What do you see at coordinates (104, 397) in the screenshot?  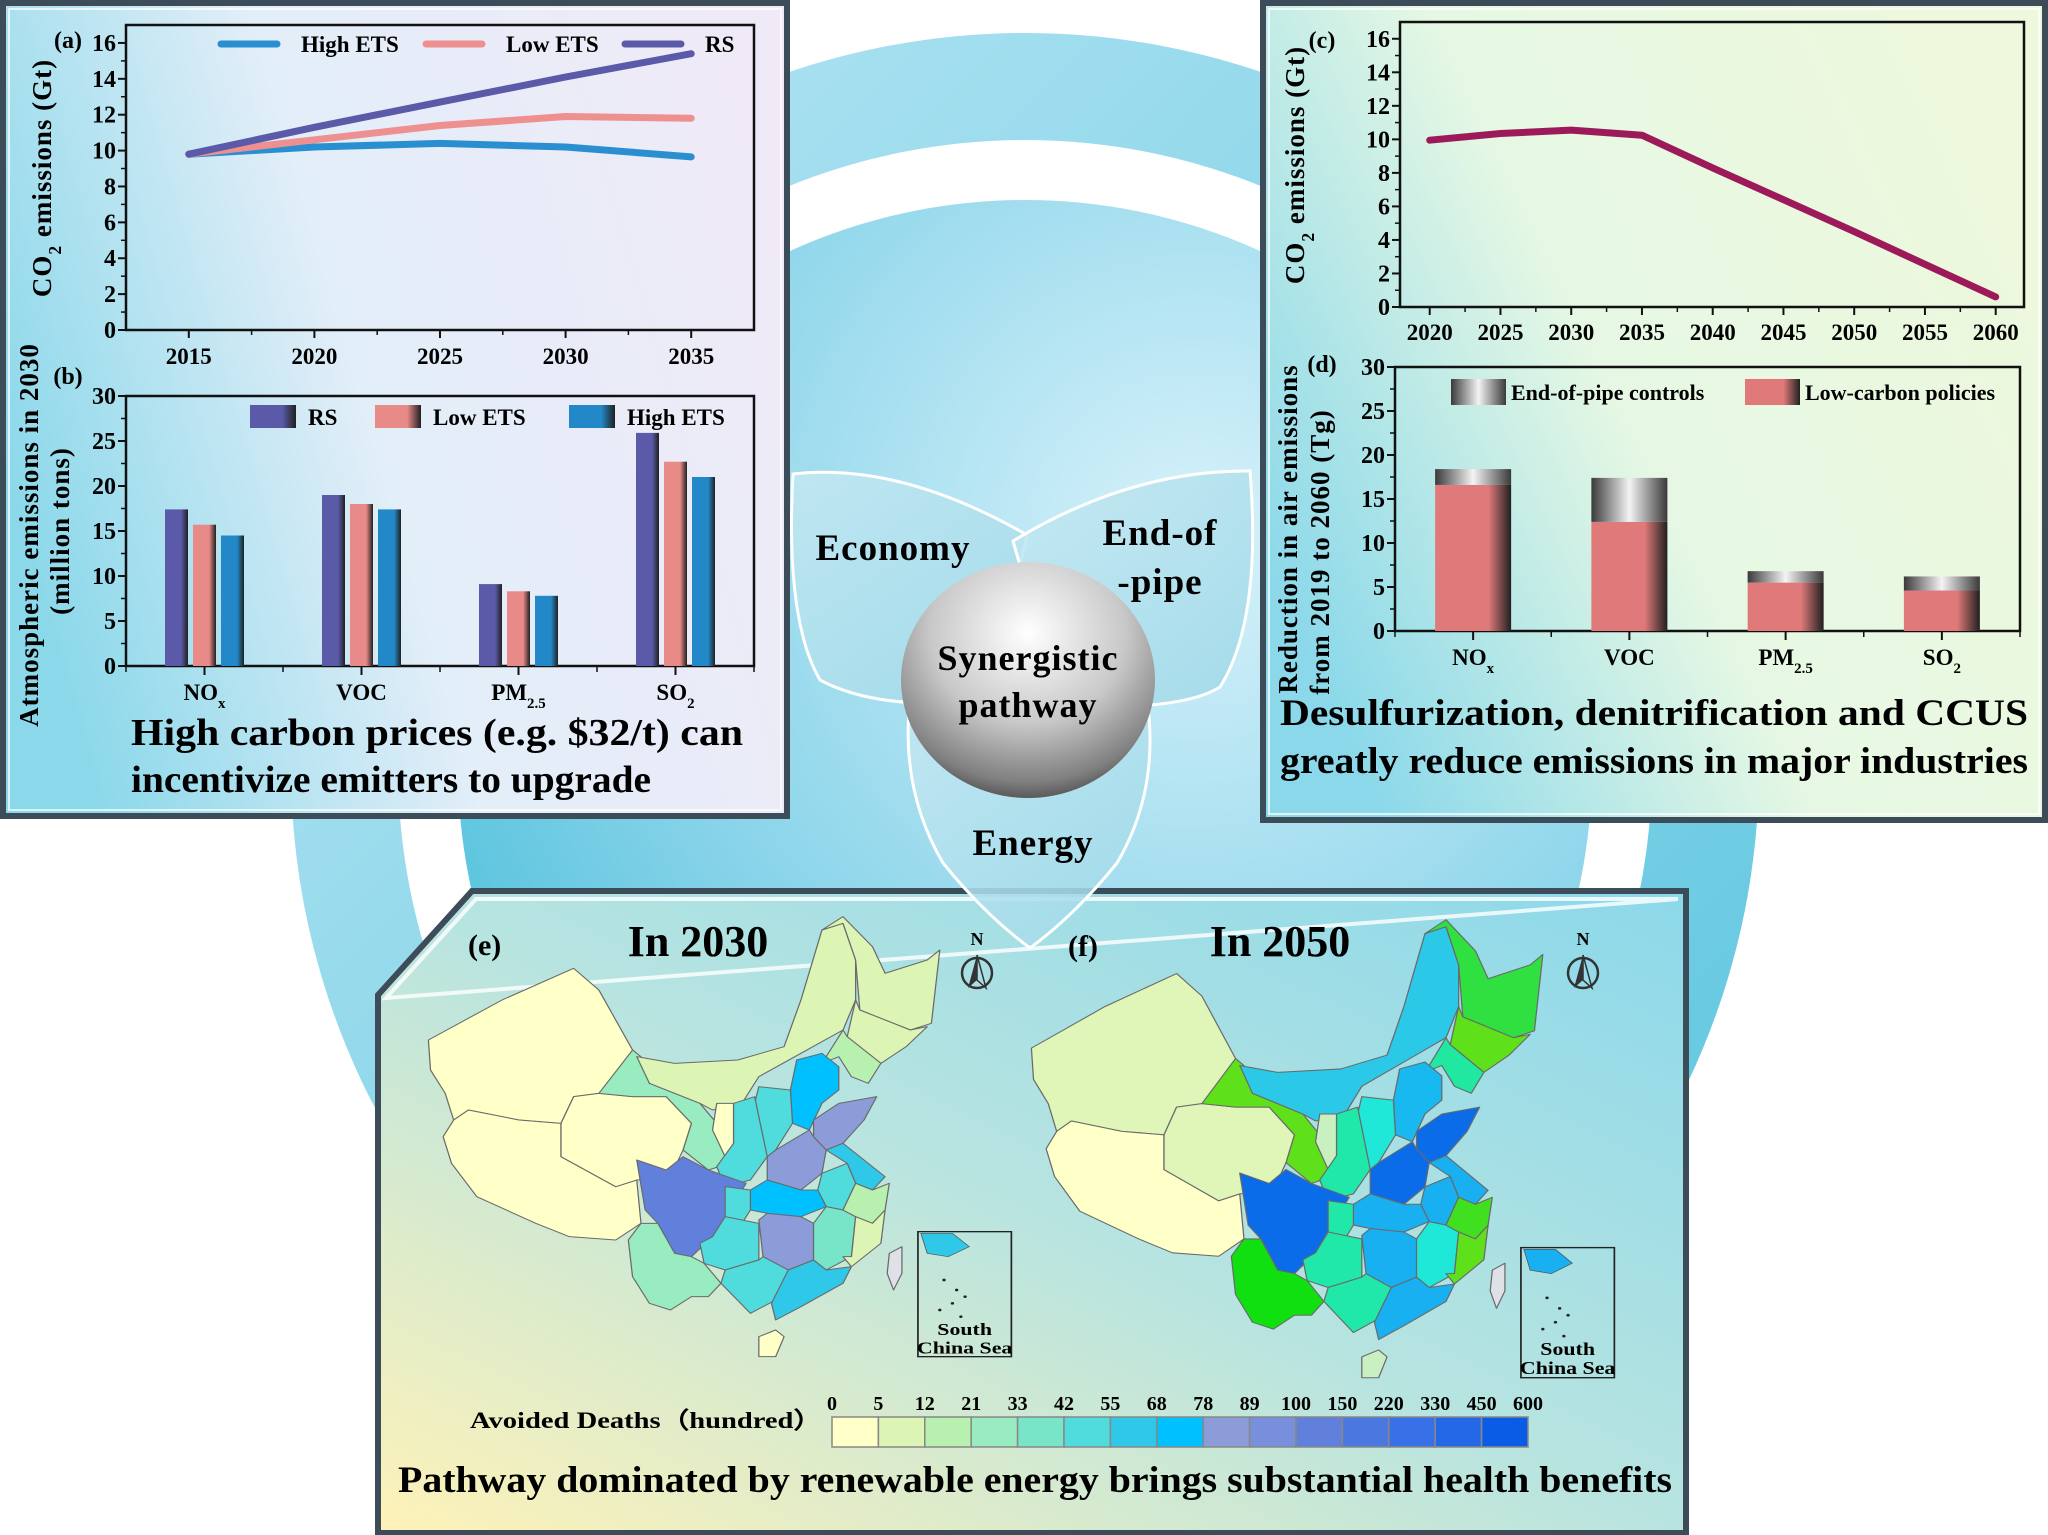 I see `y-tick-label: 30` at bounding box center [104, 397].